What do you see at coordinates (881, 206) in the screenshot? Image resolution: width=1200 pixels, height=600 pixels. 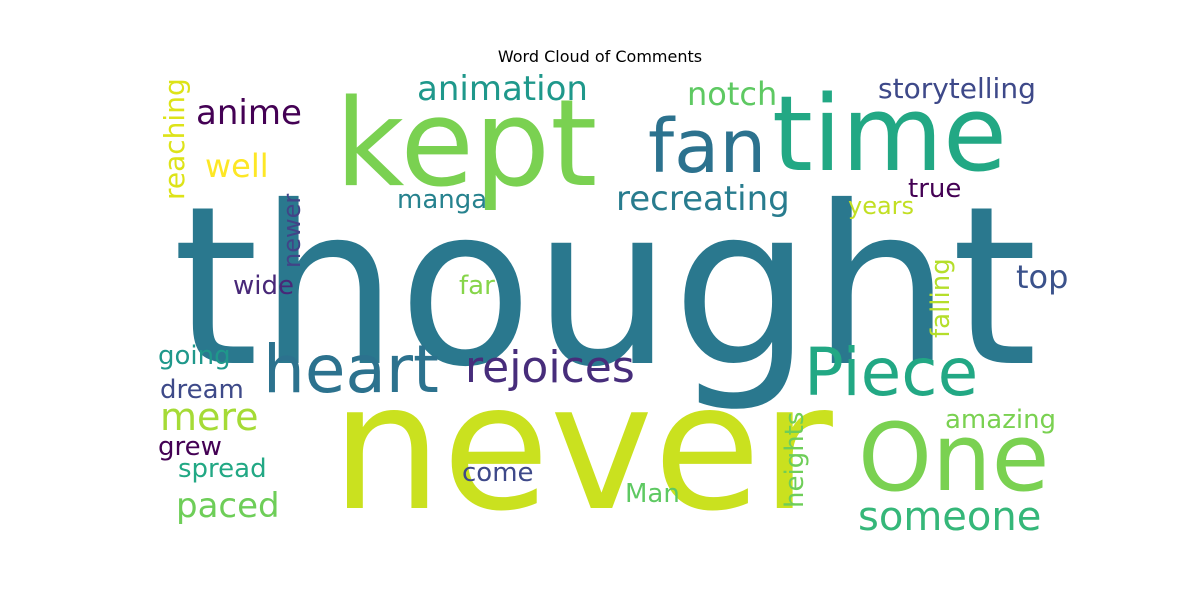 I see `word-years: years` at bounding box center [881, 206].